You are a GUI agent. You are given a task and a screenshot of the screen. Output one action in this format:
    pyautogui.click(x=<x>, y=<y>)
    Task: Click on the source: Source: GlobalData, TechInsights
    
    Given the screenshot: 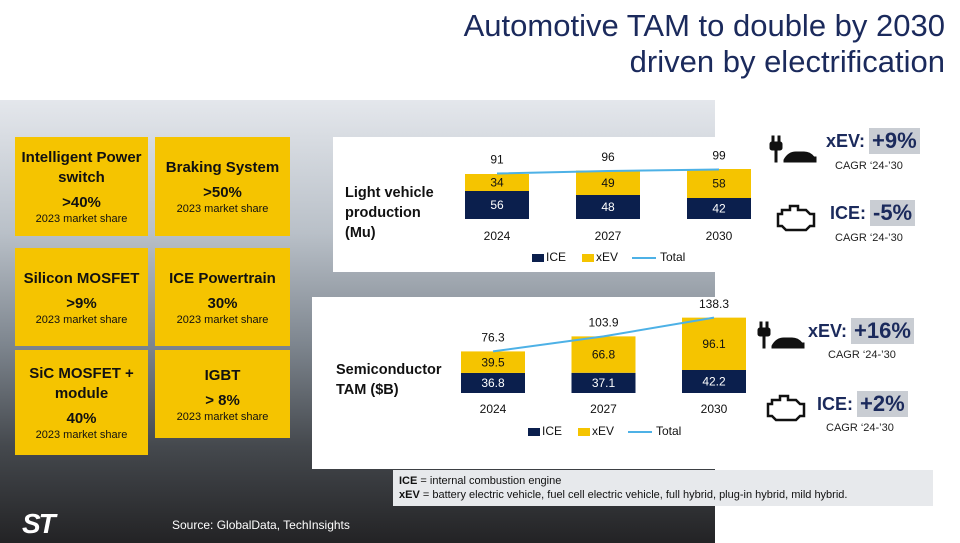 What is the action you would take?
    pyautogui.click(x=261, y=525)
    